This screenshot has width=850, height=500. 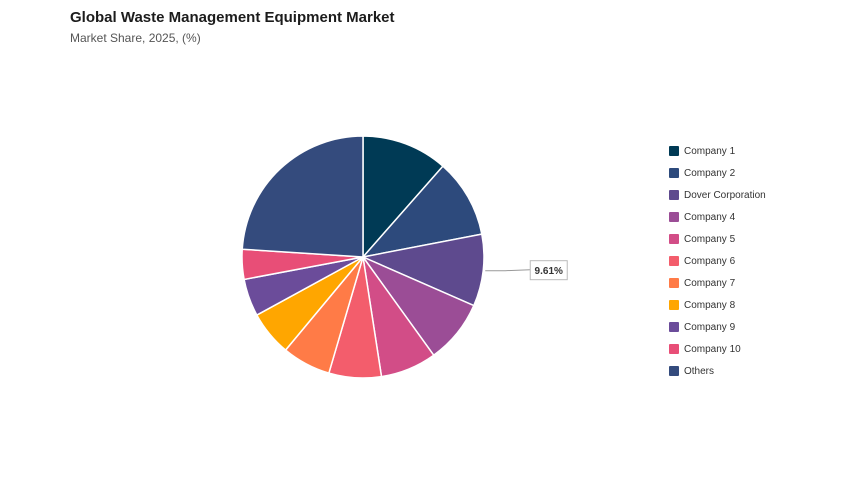 I want to click on legend-item: Company 8, so click(x=717, y=305).